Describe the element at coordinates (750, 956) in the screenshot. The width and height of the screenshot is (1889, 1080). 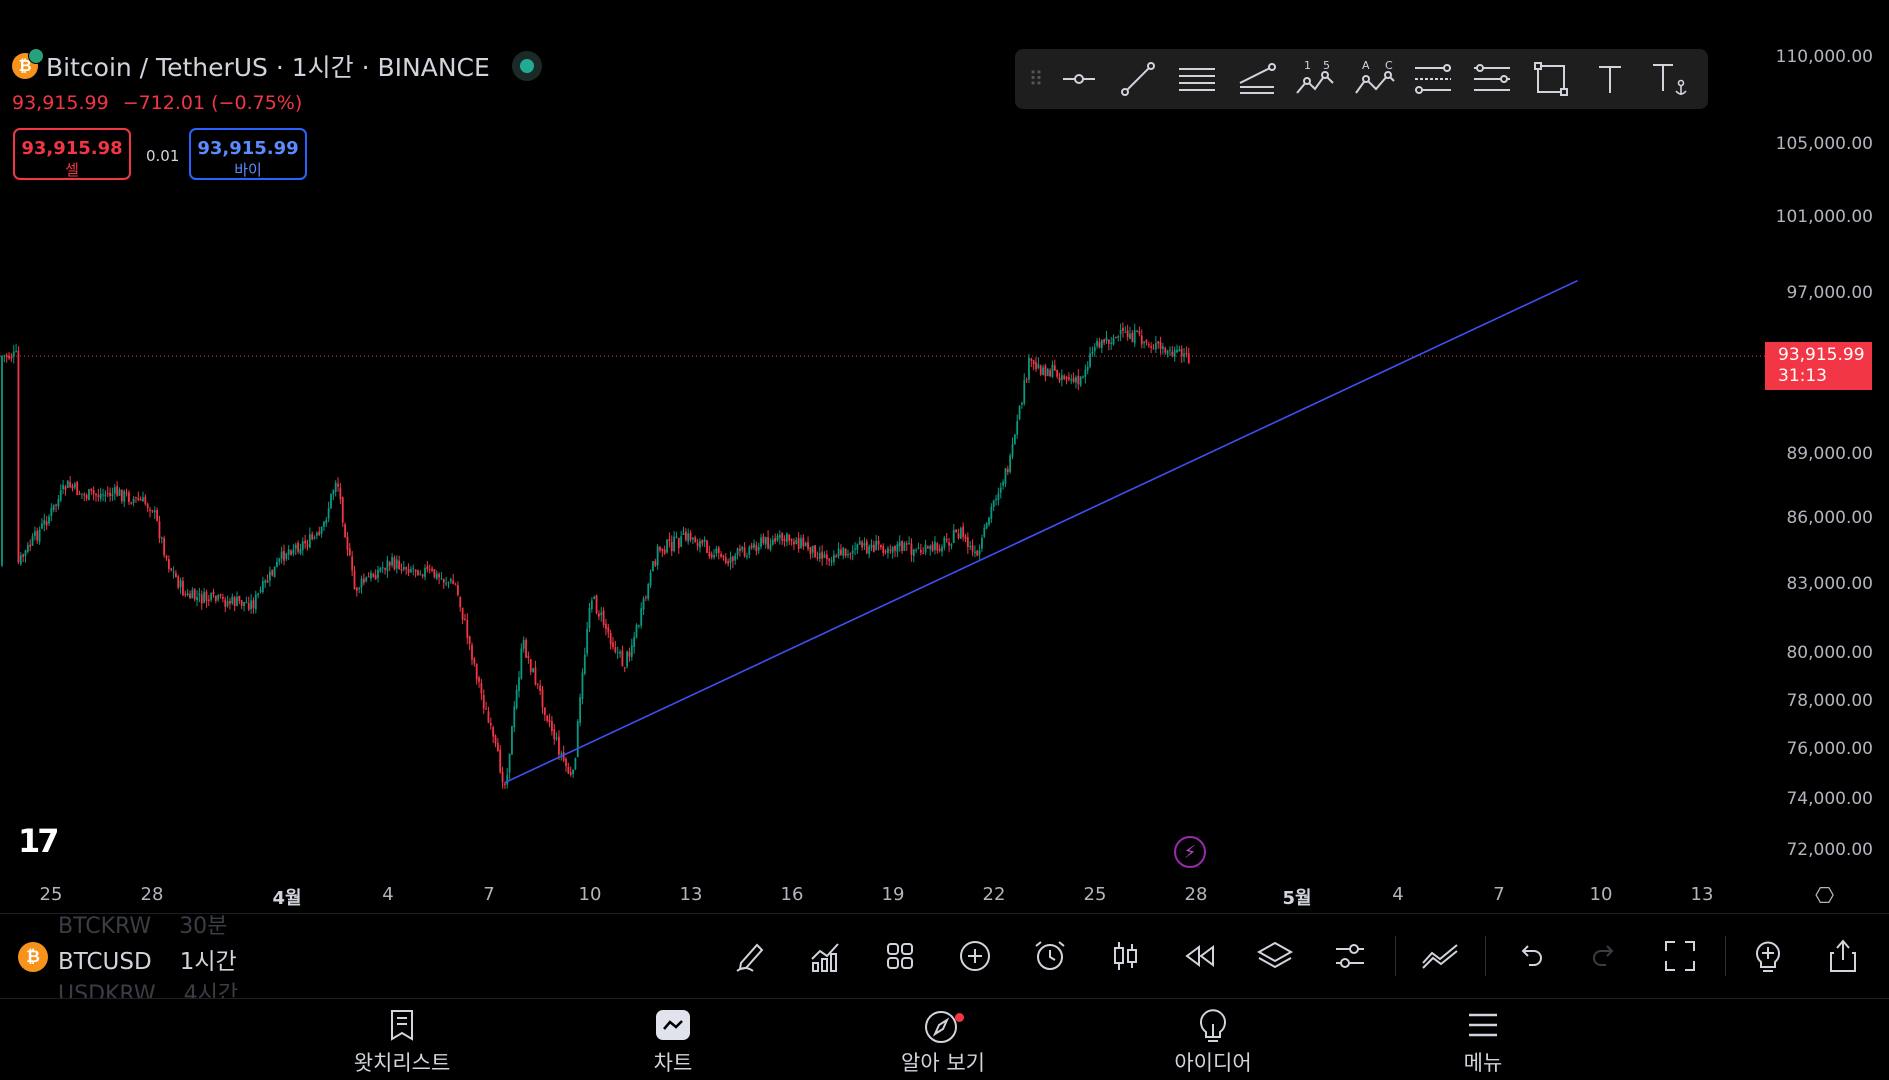
I see `drawing-tools-button` at that location.